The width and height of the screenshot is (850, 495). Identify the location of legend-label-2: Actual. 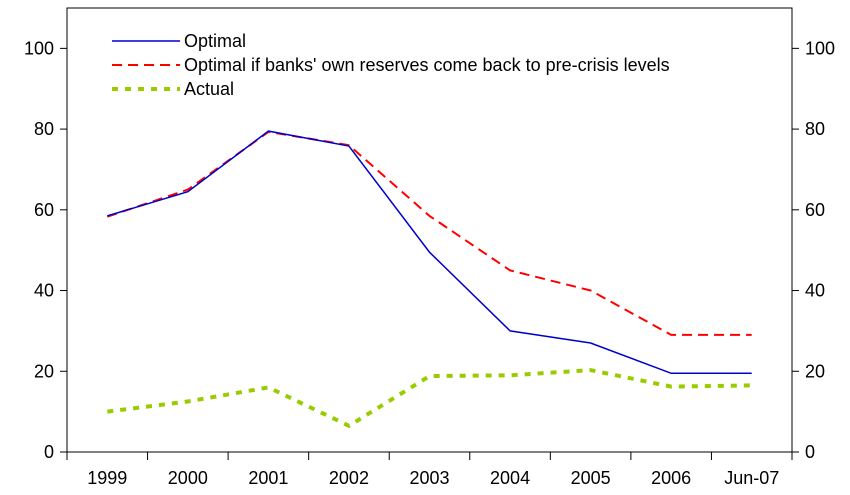
(209, 89).